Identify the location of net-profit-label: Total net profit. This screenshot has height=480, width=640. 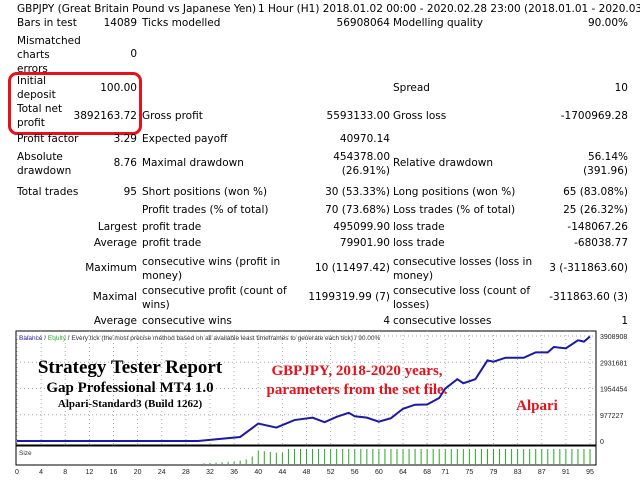
(40, 116).